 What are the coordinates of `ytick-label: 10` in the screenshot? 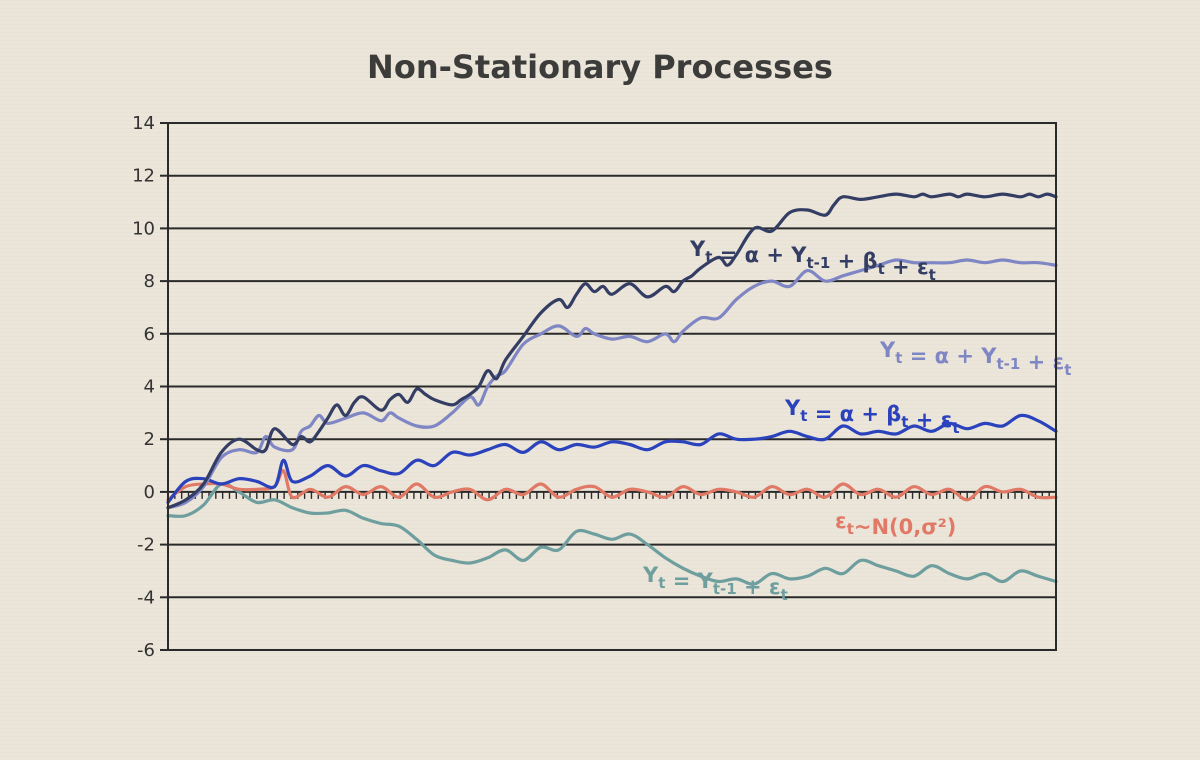 It's located at (143, 228).